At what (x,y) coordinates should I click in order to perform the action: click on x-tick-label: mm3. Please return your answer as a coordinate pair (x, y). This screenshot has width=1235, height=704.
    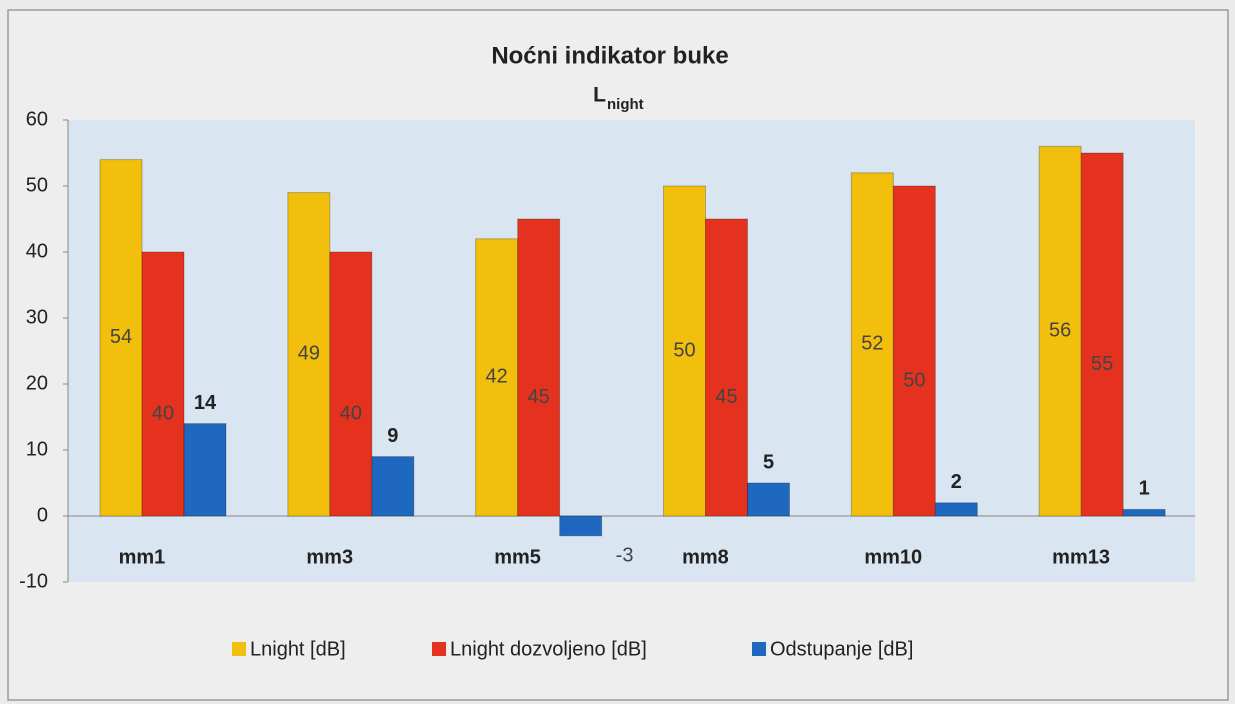
    Looking at the image, I should click on (329, 557).